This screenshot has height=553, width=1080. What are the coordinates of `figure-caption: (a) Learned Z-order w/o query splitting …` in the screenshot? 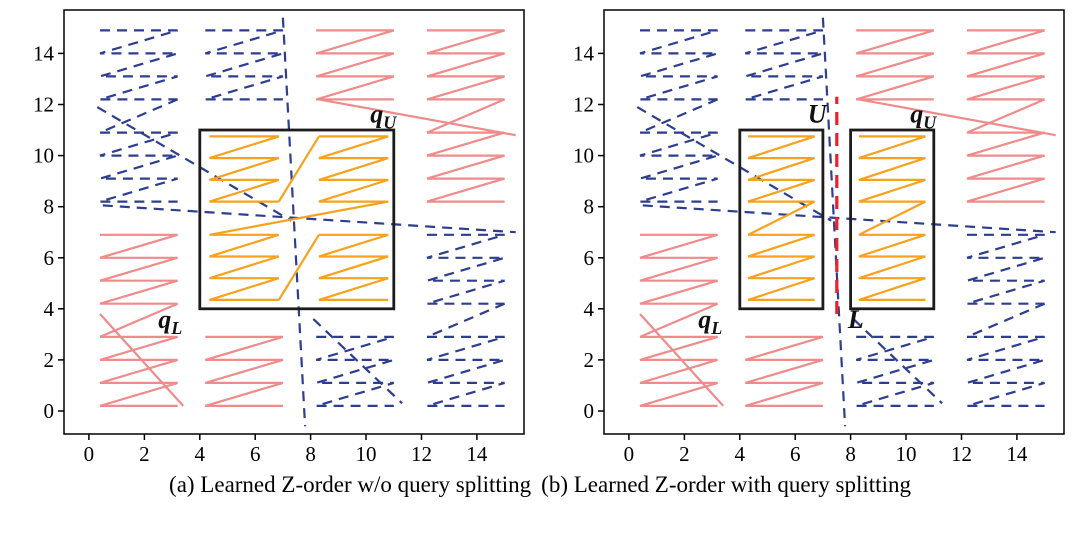 It's located at (540, 485).